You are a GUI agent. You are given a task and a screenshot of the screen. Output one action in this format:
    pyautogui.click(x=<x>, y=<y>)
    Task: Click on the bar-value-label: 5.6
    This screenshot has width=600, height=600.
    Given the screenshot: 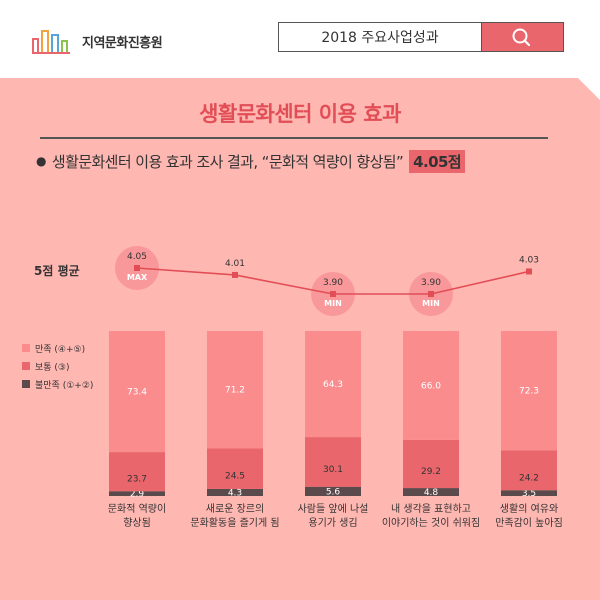 What is the action you would take?
    pyautogui.click(x=333, y=492)
    